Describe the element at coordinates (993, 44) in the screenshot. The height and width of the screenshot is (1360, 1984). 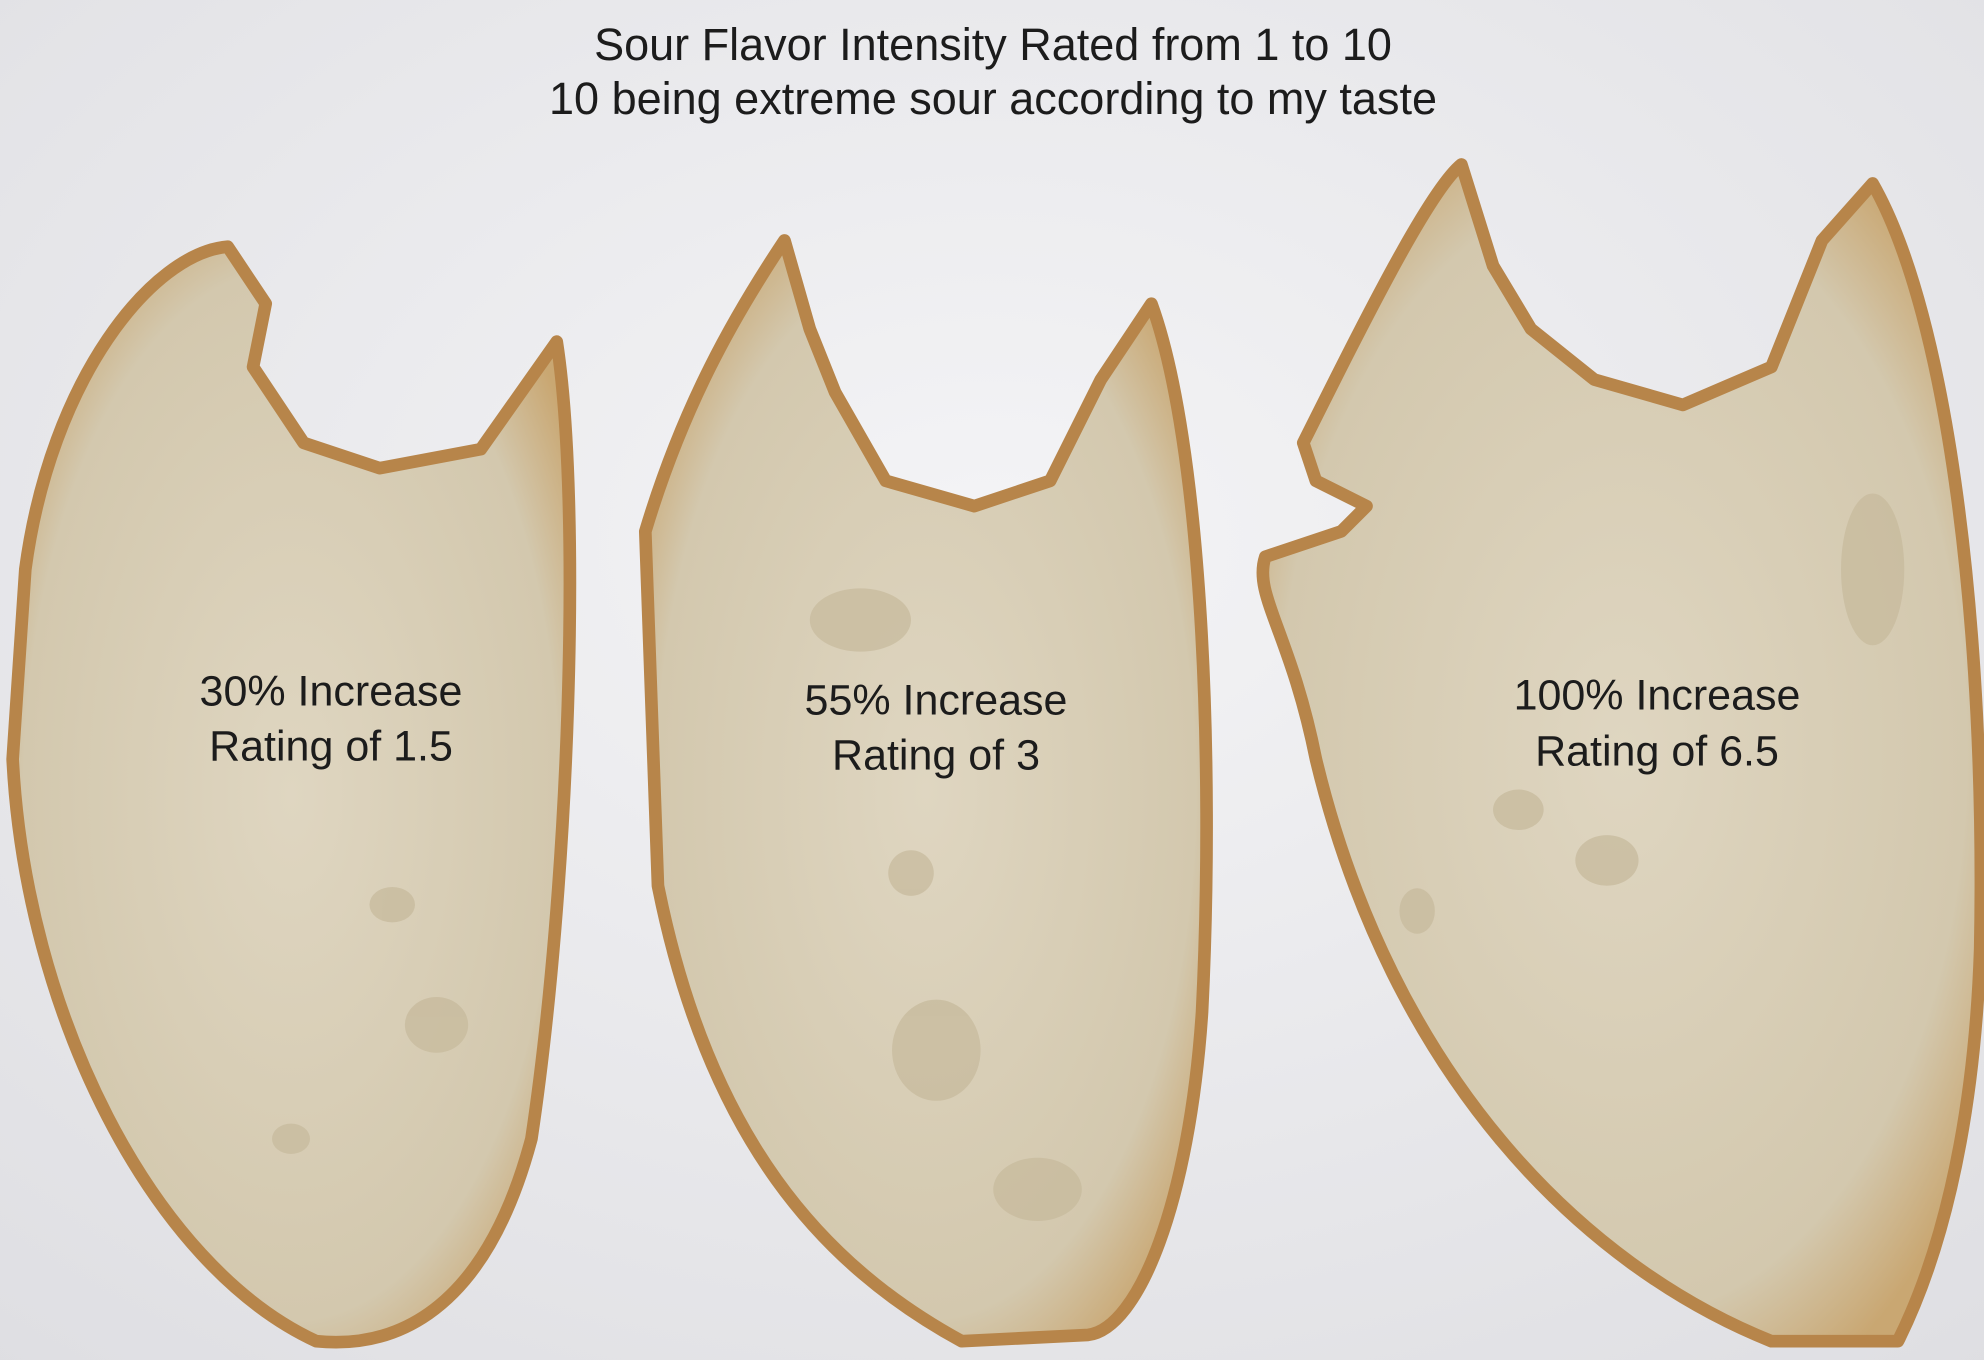
I see `title-line: Sour Flavor Intensity Rated from 1 to 10` at that location.